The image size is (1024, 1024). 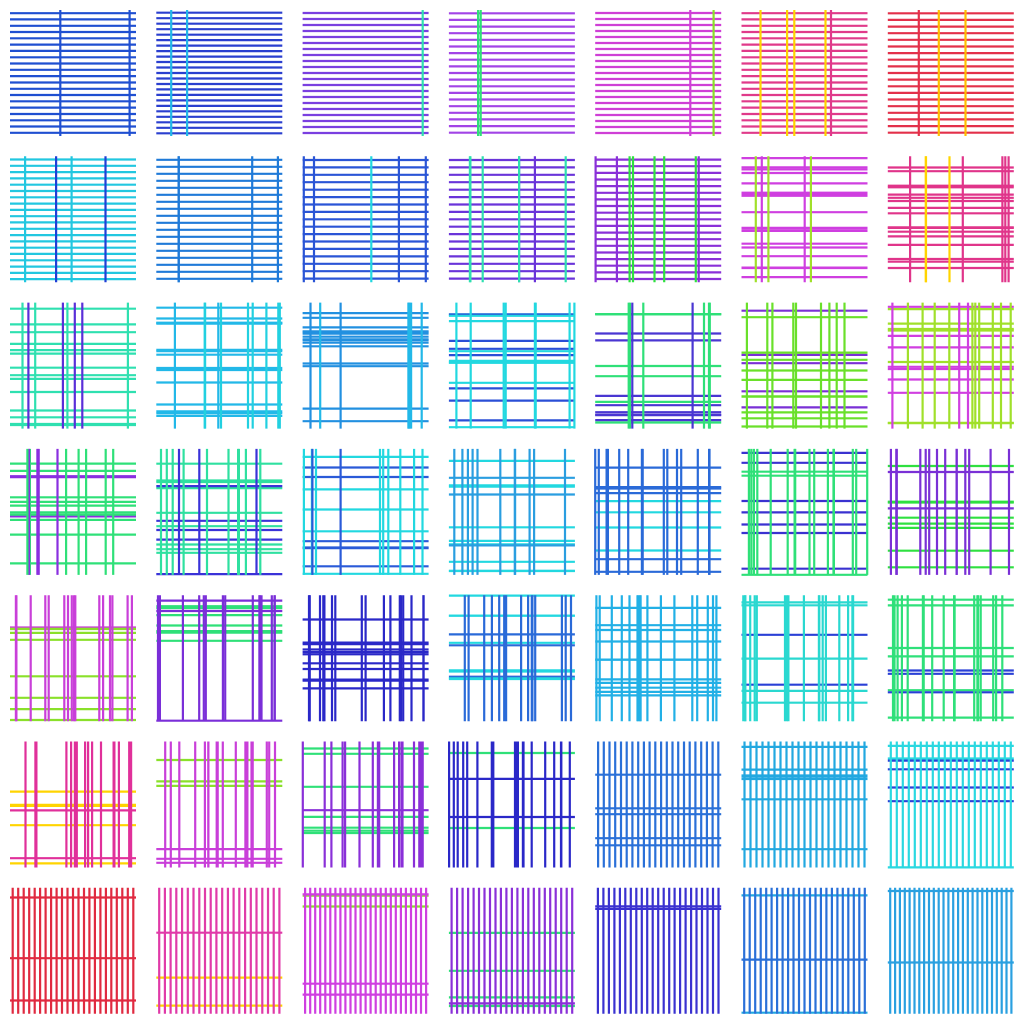 I want to click on pattern-tile-r5-c2, so click(x=219, y=658).